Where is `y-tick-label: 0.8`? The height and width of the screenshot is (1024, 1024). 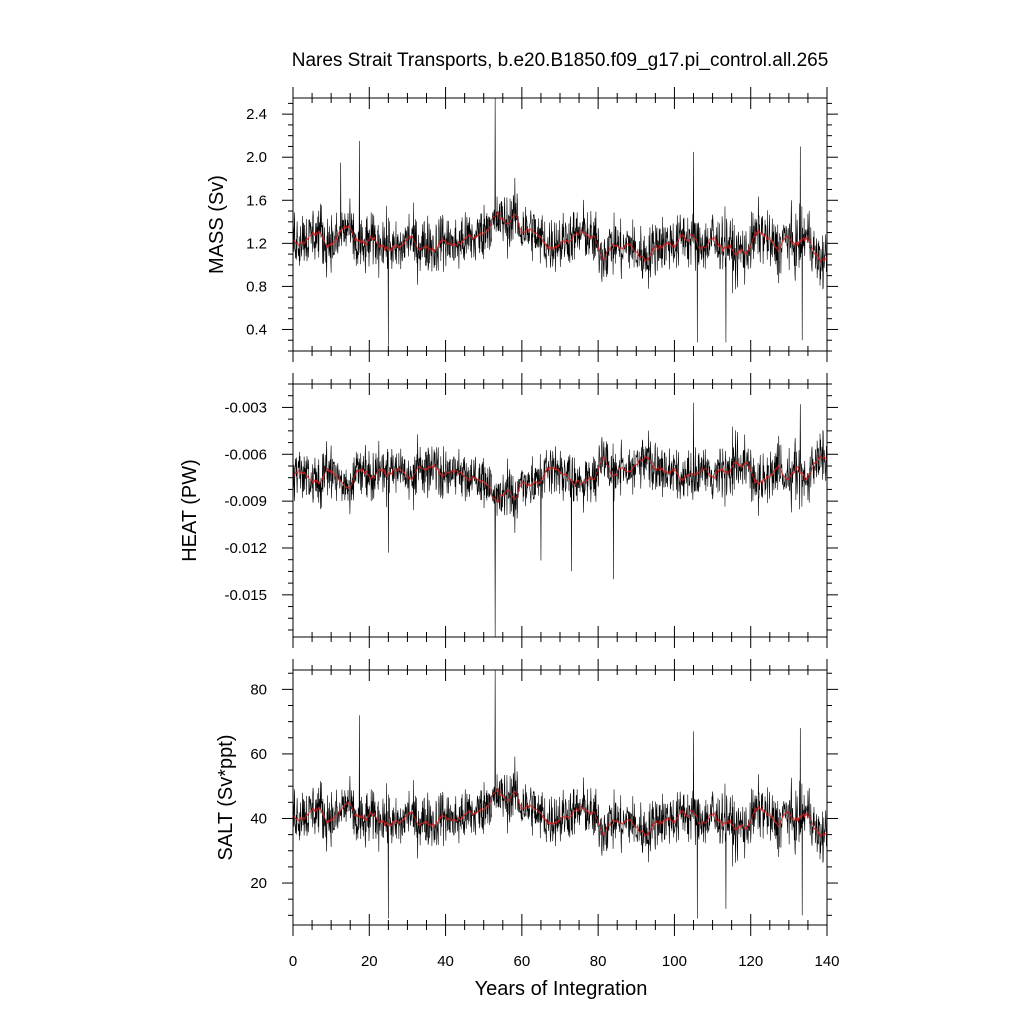
y-tick-label: 0.8 is located at coordinates (256, 286).